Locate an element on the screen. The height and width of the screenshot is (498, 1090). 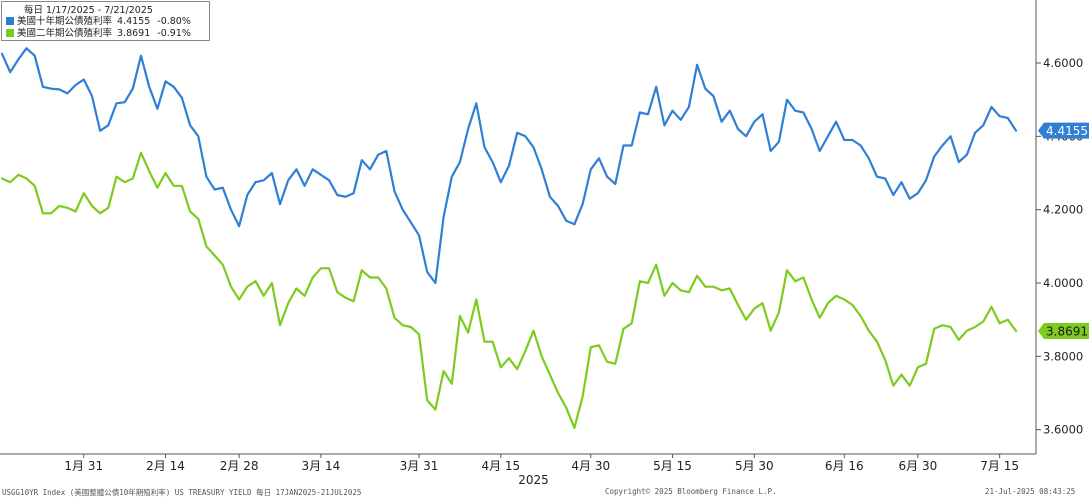
x-axis-year-label: 2025 is located at coordinates (533, 480).